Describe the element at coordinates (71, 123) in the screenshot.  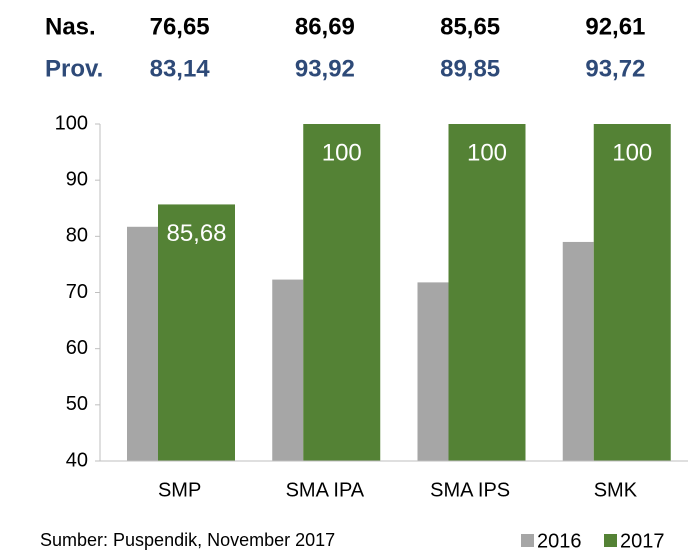
I see `y-tick-label: 100` at that location.